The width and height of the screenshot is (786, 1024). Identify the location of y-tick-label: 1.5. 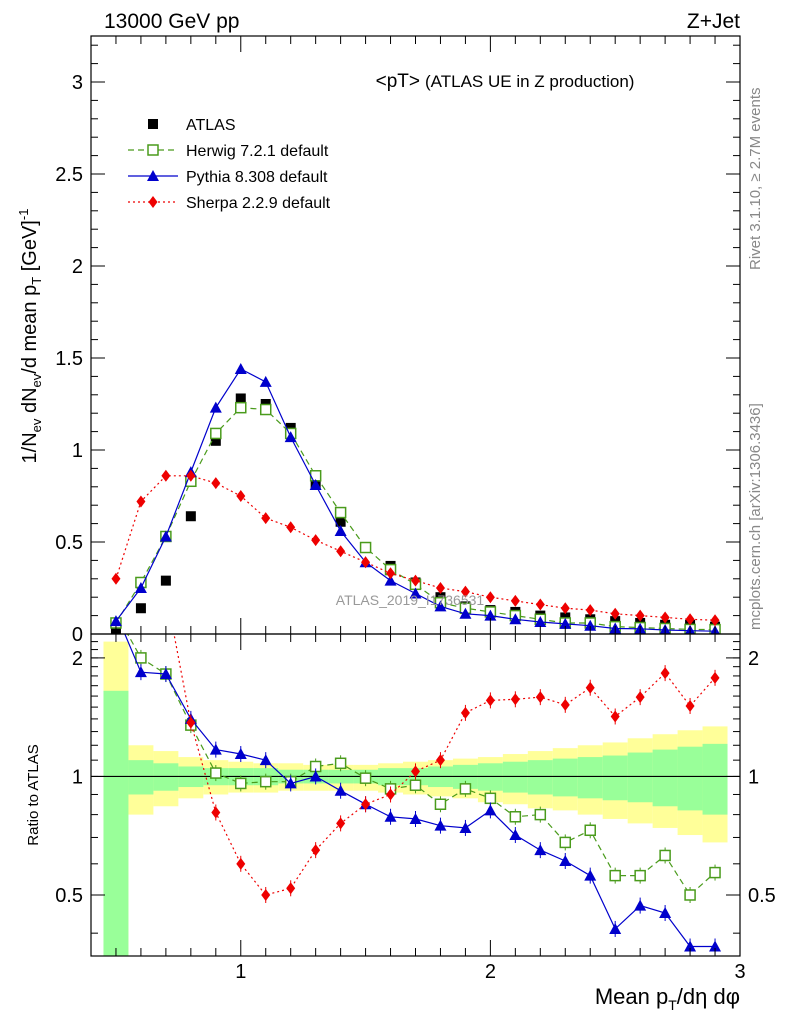
(69, 359).